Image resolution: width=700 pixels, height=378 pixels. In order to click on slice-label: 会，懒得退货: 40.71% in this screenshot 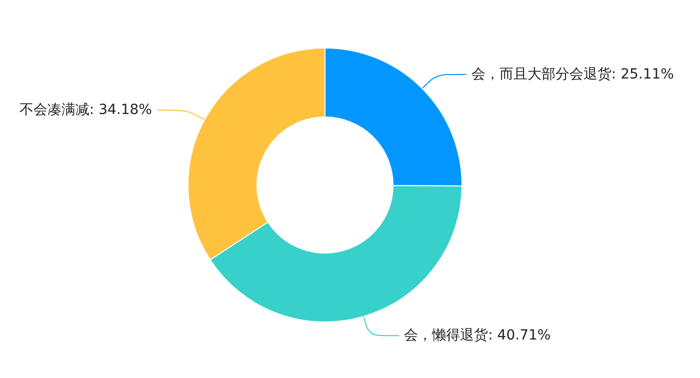, I will do `click(477, 336)`.